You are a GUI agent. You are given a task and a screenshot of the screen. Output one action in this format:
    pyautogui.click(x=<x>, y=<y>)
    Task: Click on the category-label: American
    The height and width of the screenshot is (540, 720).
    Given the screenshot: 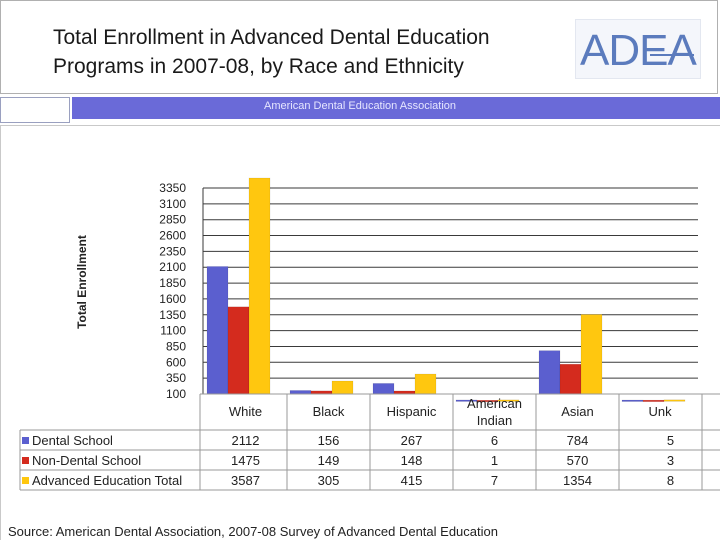 What is the action you would take?
    pyautogui.click(x=494, y=403)
    